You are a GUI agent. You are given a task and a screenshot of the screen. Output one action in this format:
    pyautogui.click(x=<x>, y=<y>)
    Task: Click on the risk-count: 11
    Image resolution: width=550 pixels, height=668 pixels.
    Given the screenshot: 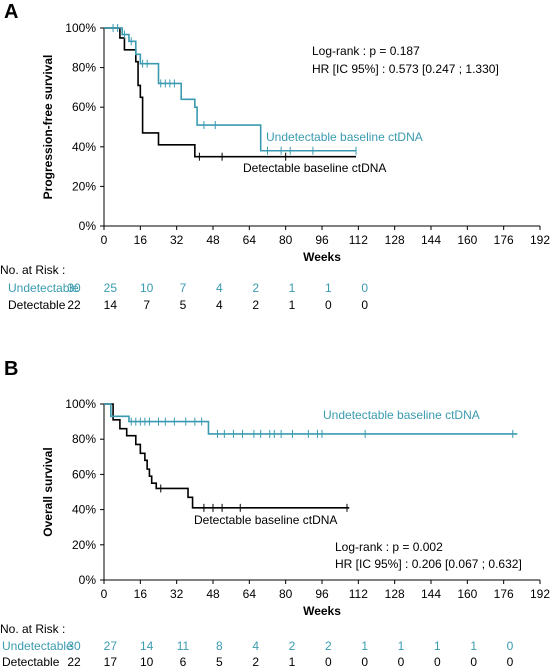 What is the action you would take?
    pyautogui.click(x=183, y=646)
    